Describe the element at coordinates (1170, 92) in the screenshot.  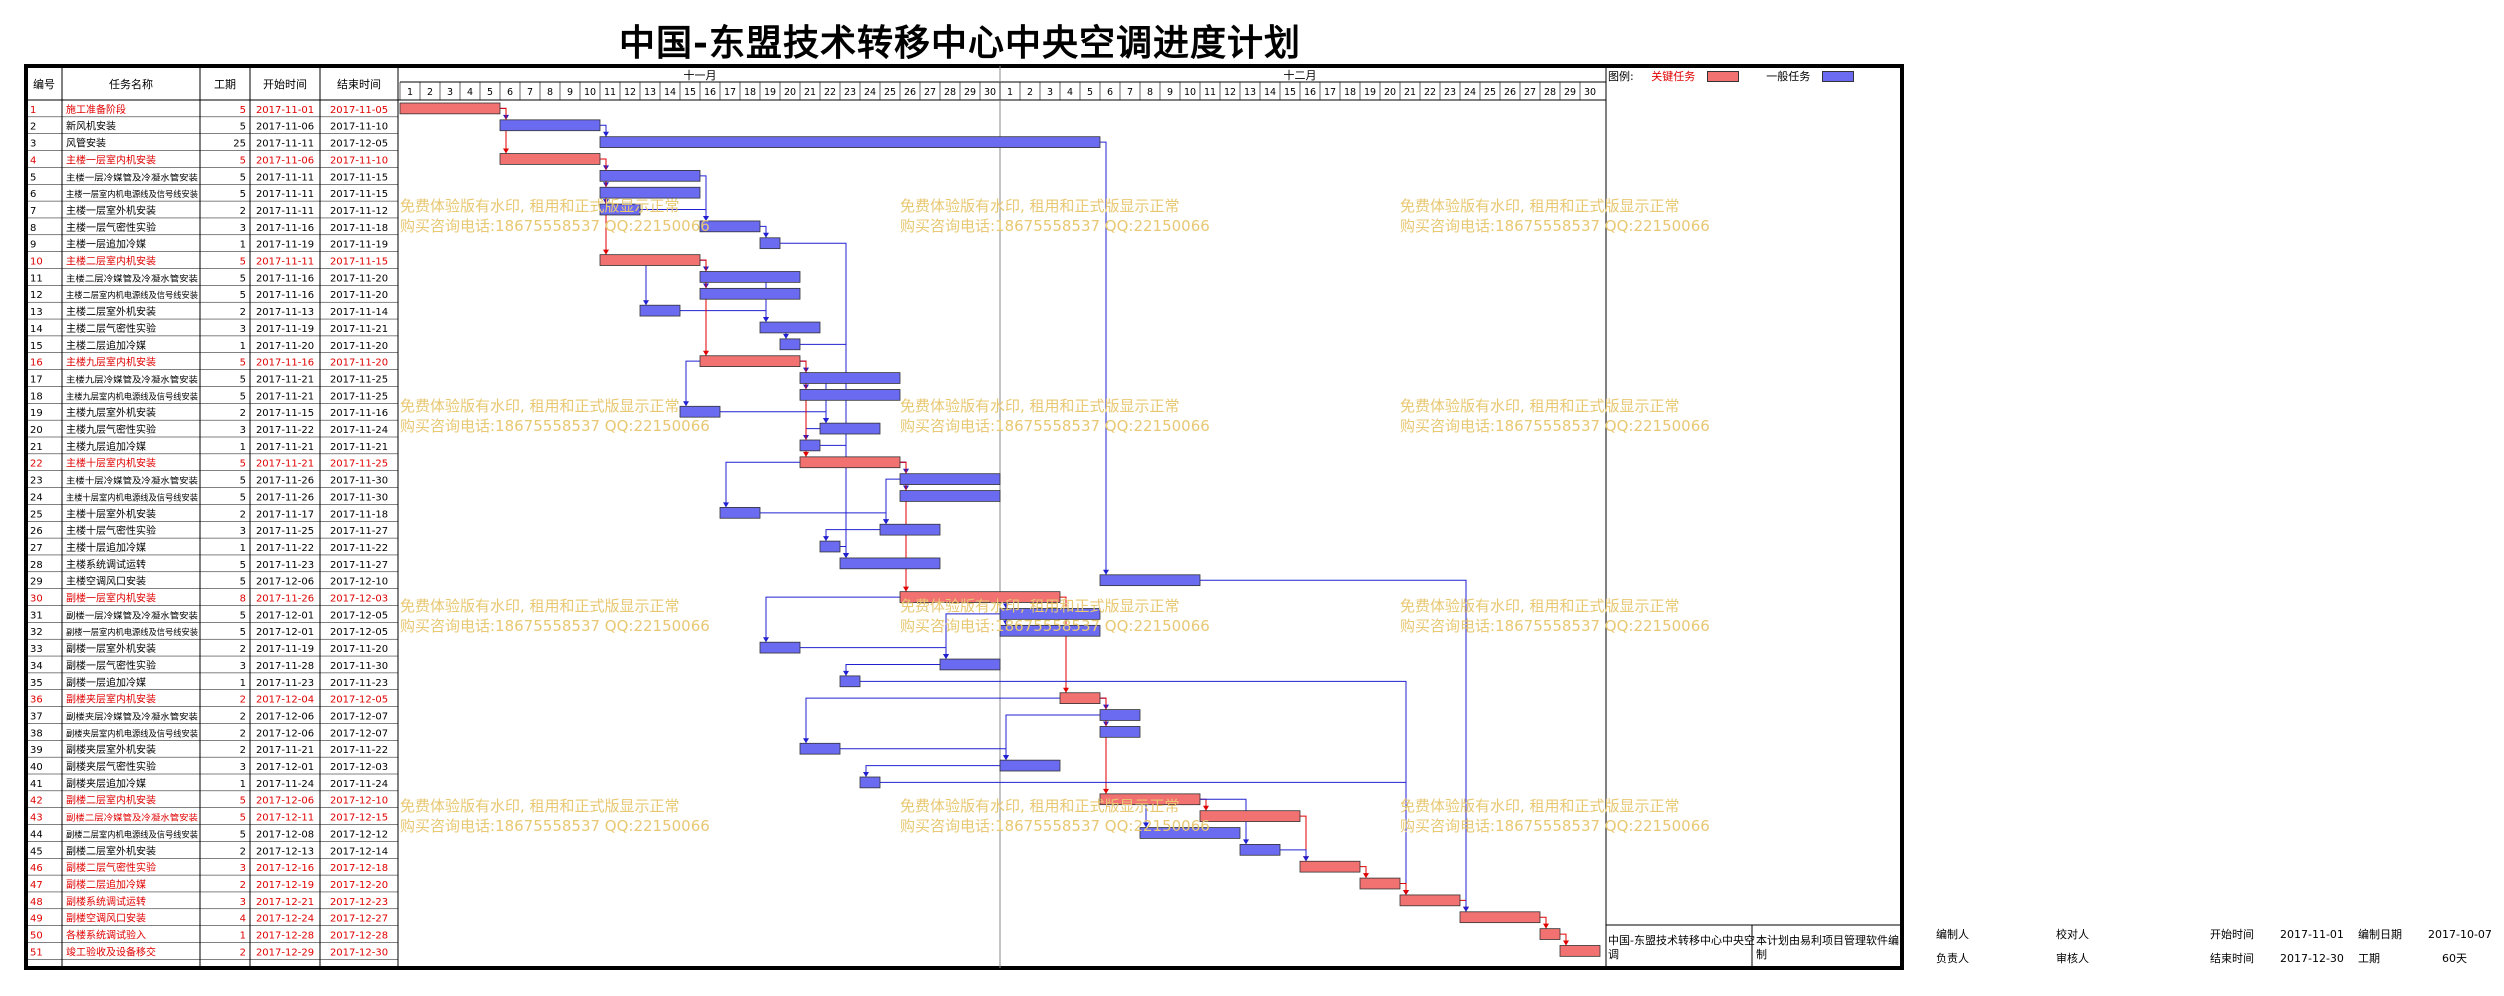
I see `day-number-label: 9` at that location.